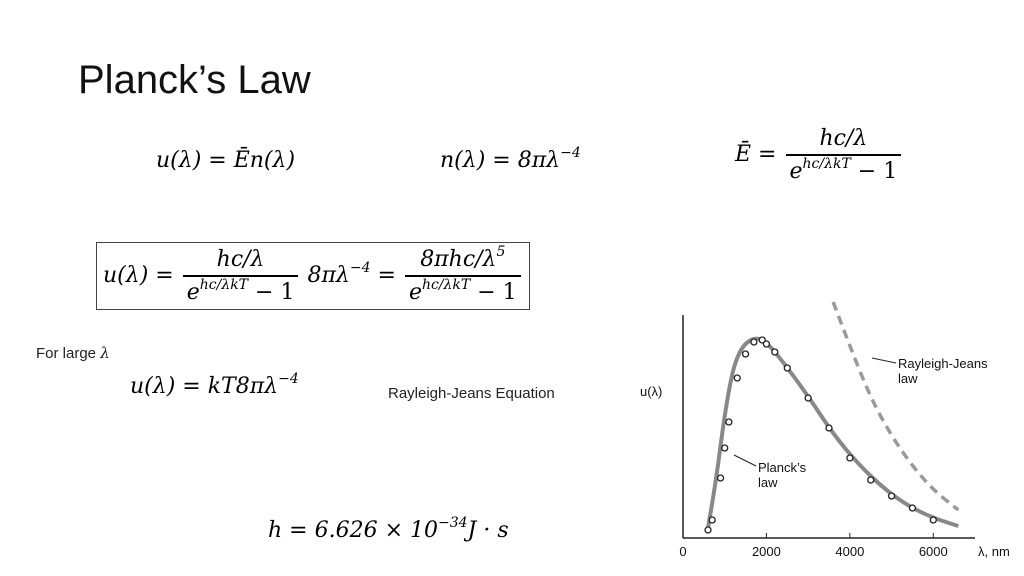 The image size is (1024, 576). What do you see at coordinates (214, 385) in the screenshot?
I see `rayleigh-jeans-equation: u(λ) = kT8πλ−4` at bounding box center [214, 385].